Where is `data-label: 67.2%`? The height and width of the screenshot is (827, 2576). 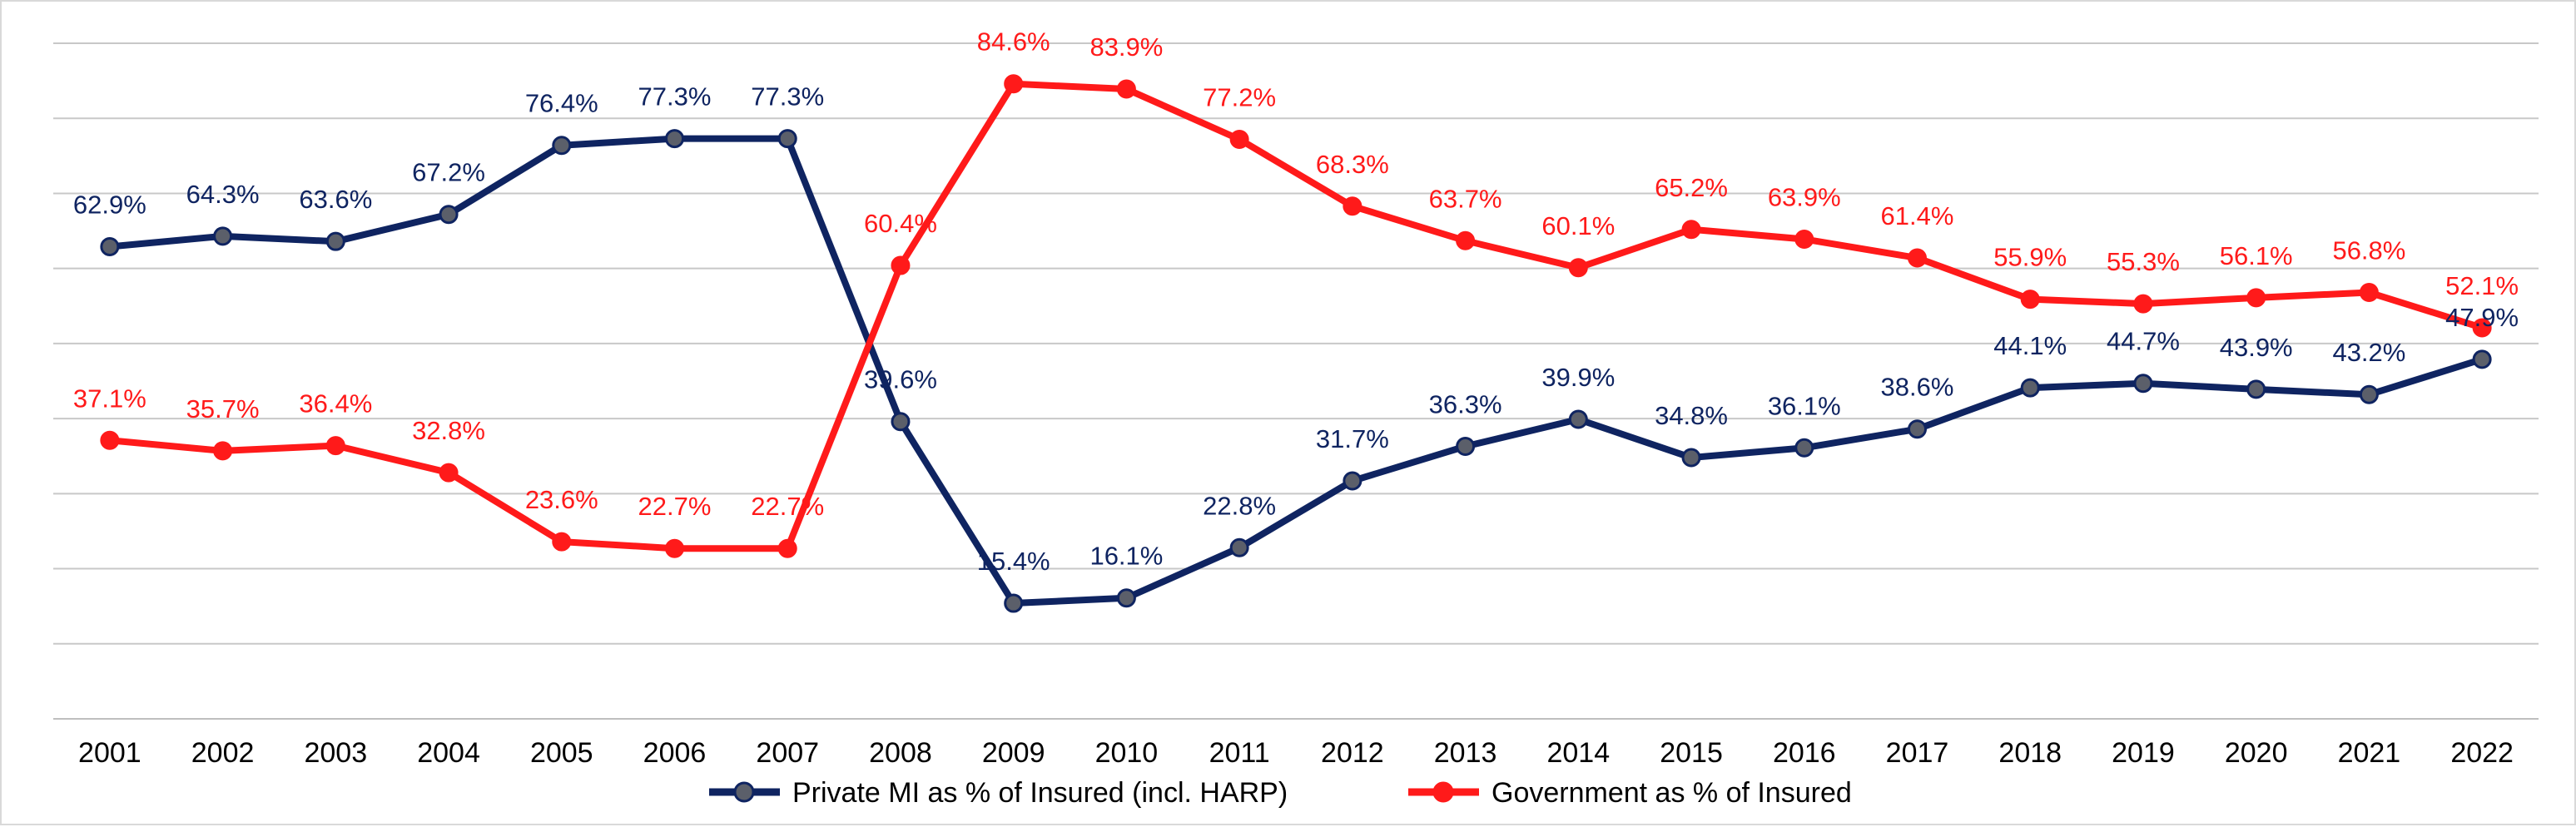 data-label: 67.2% is located at coordinates (448, 172).